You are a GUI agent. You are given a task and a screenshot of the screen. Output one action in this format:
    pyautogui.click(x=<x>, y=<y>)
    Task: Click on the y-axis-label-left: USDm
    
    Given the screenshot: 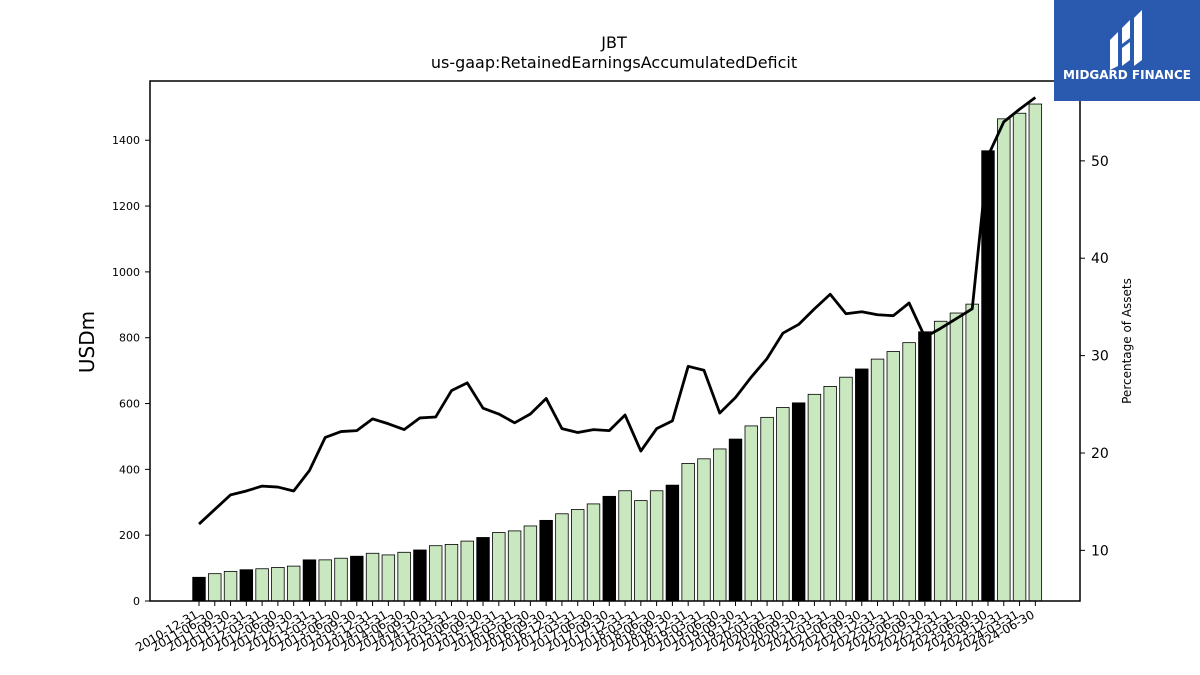 What is the action you would take?
    pyautogui.click(x=87, y=342)
    